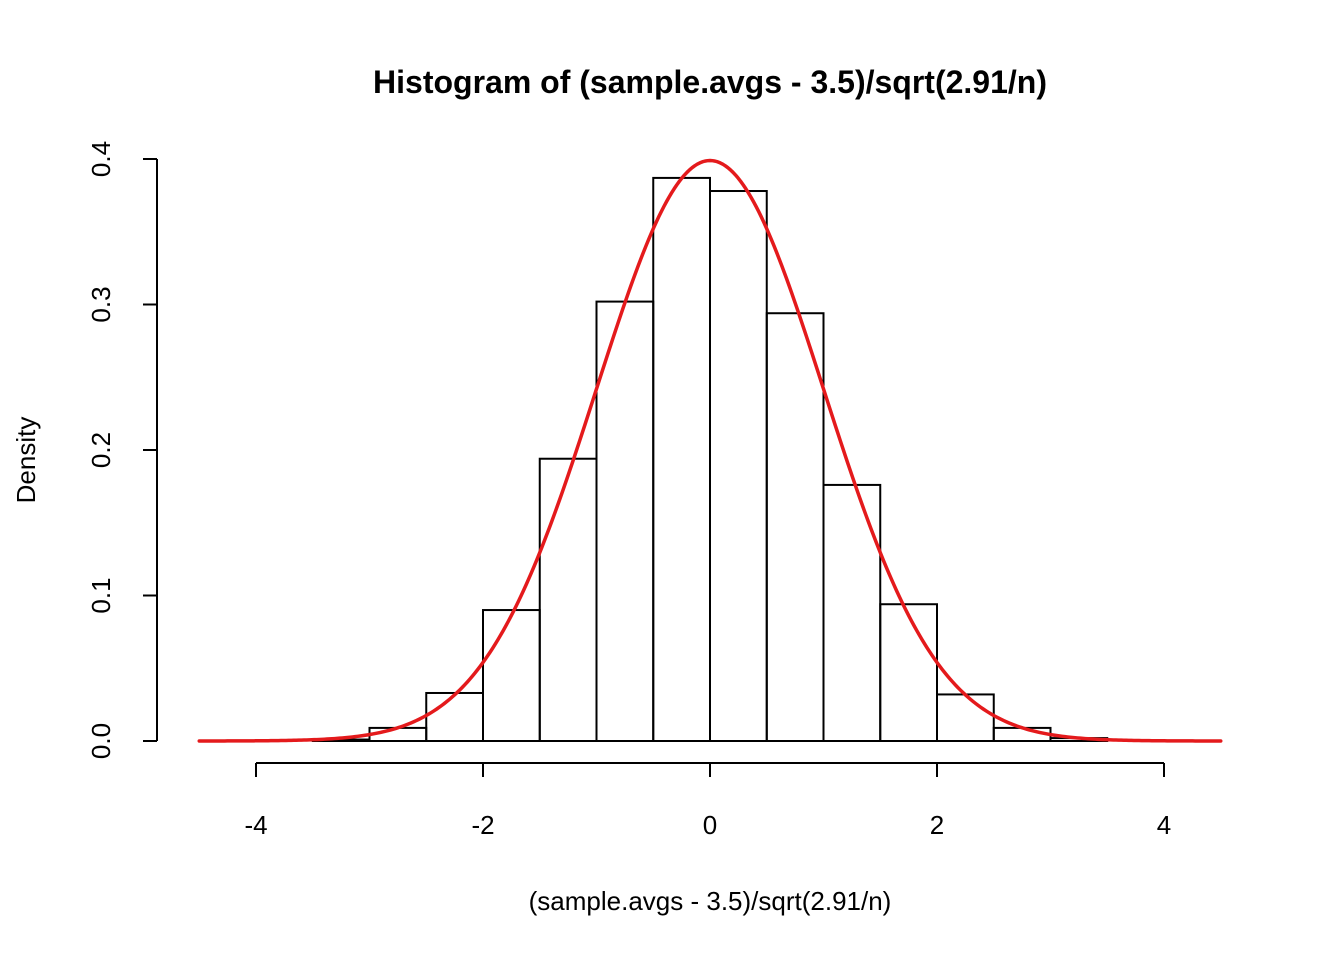 The image size is (1344, 960). I want to click on x-axis: -4 -2 0 2 4, so click(707, 801).